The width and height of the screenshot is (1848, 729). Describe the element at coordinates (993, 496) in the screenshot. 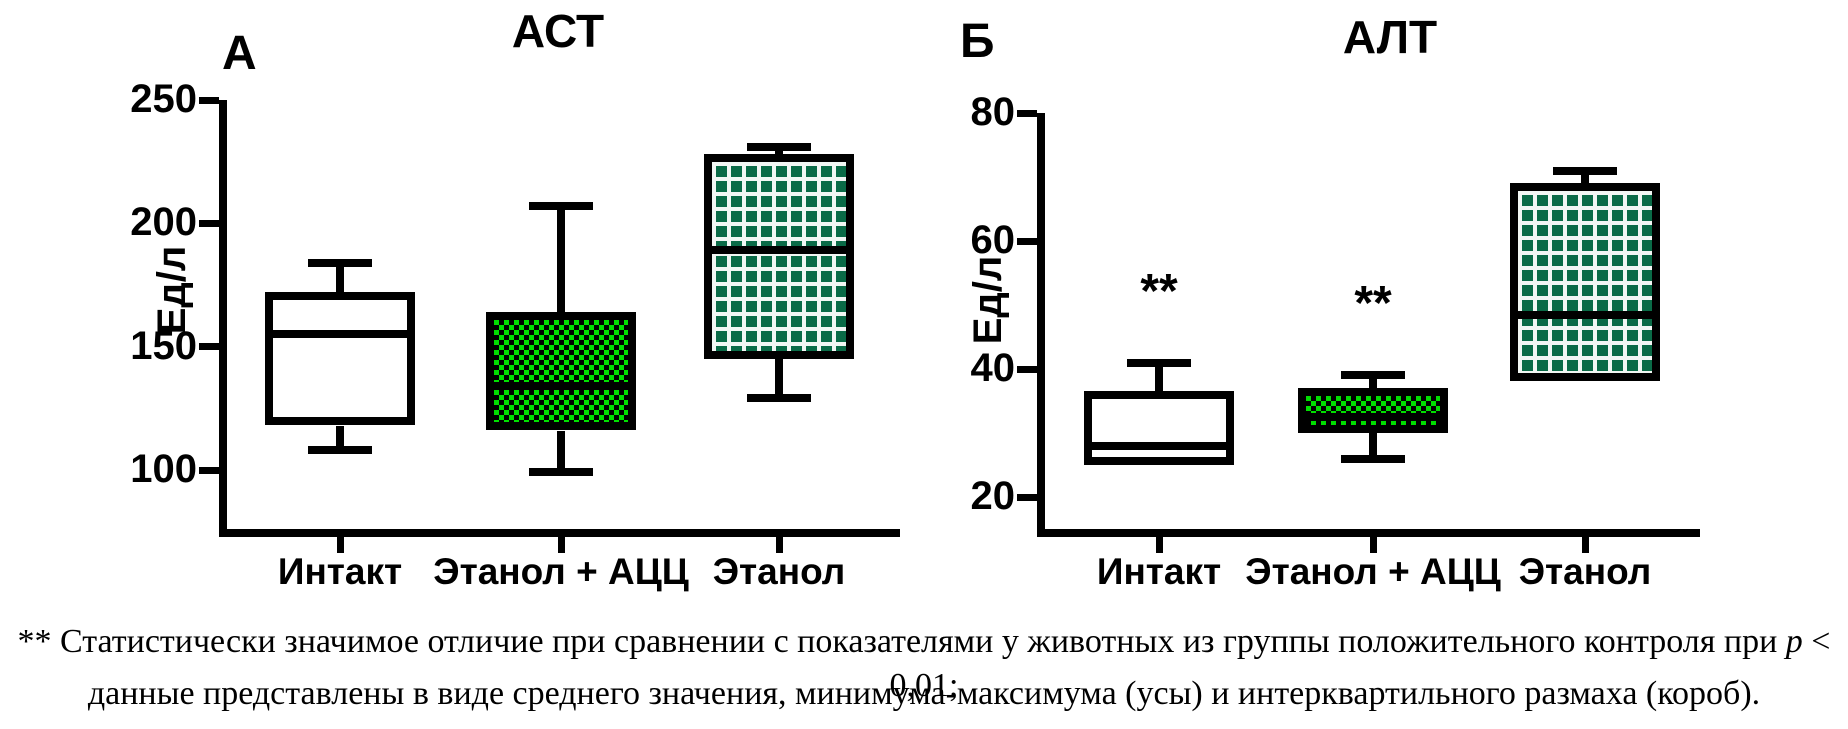

I see `y-tick-label: 20` at that location.